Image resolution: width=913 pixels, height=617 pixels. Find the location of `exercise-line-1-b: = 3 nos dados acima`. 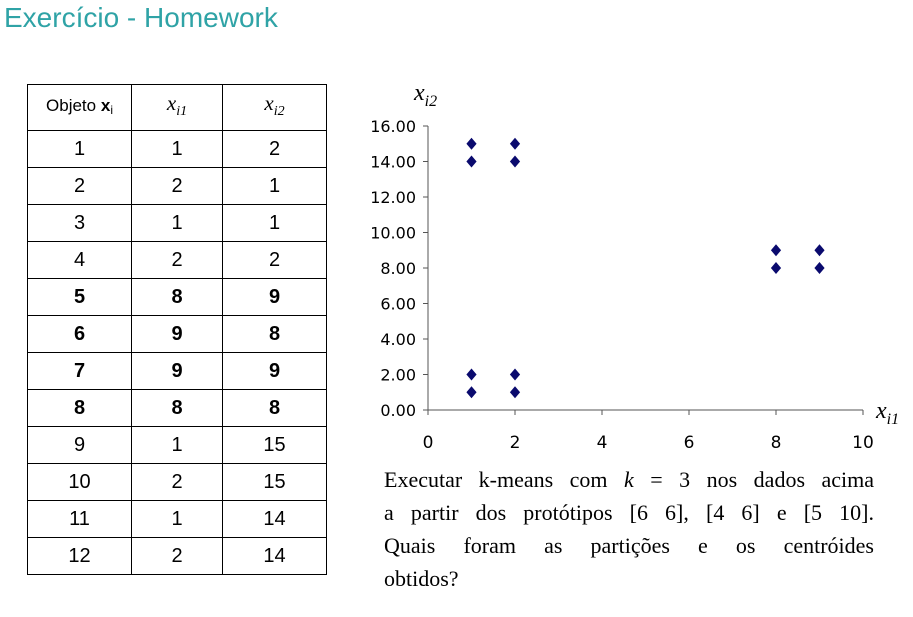

exercise-line-1-b: = 3 nos dados acima is located at coordinates (762, 479).